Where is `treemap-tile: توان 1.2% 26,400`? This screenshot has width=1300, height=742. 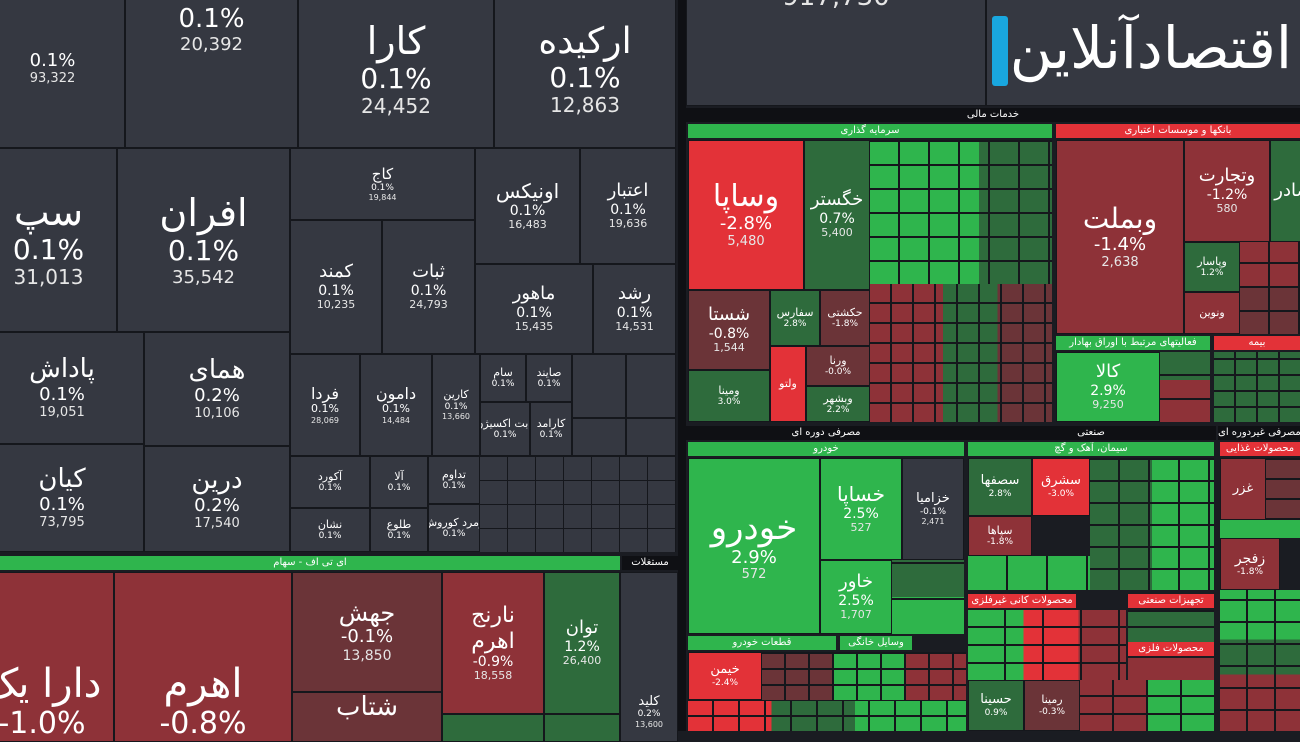 treemap-tile: توان 1.2% 26,400 is located at coordinates (582, 643).